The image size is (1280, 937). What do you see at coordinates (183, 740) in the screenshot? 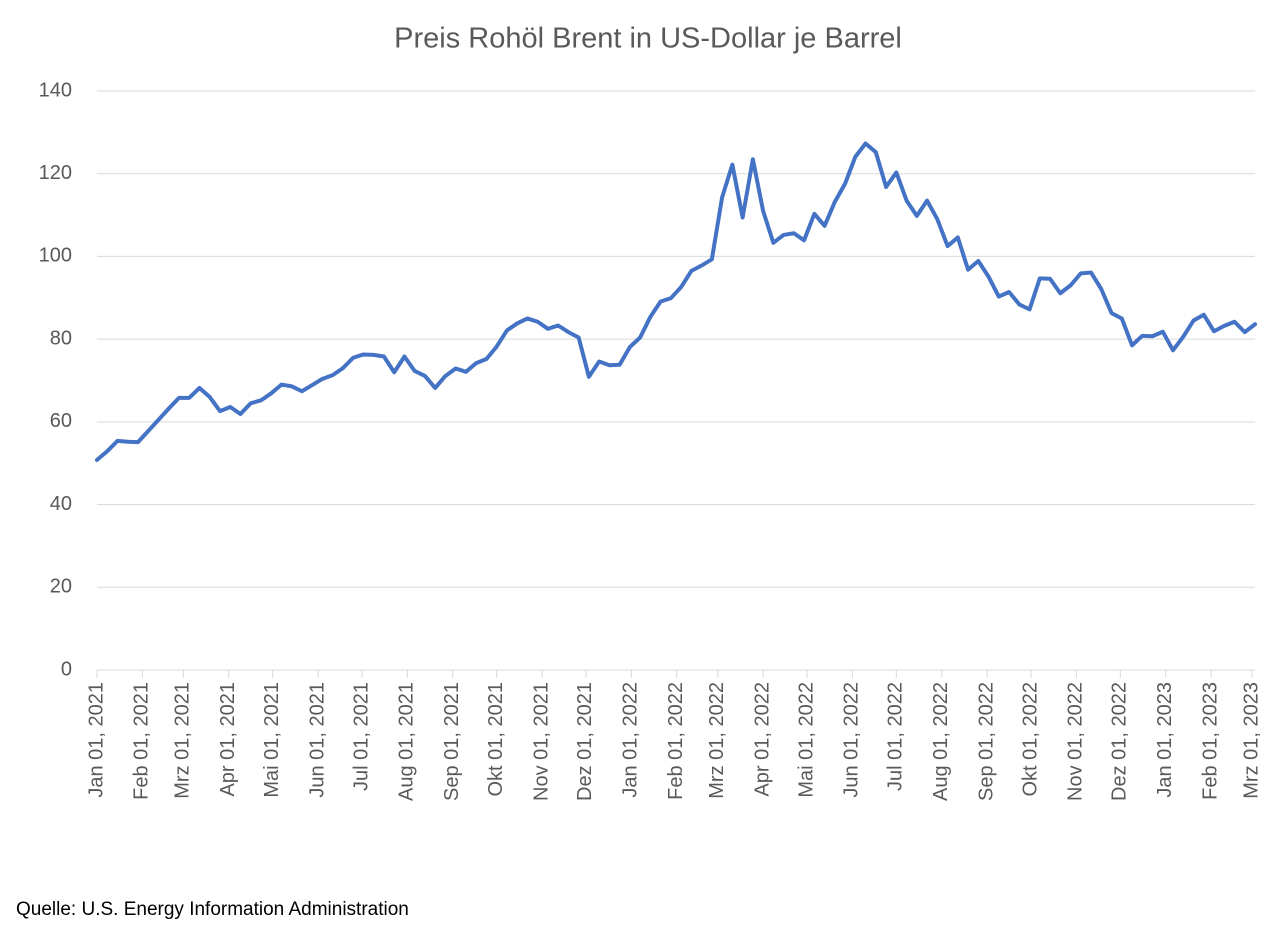
I see `x-tick-label: Mrz 01, 2021` at bounding box center [183, 740].